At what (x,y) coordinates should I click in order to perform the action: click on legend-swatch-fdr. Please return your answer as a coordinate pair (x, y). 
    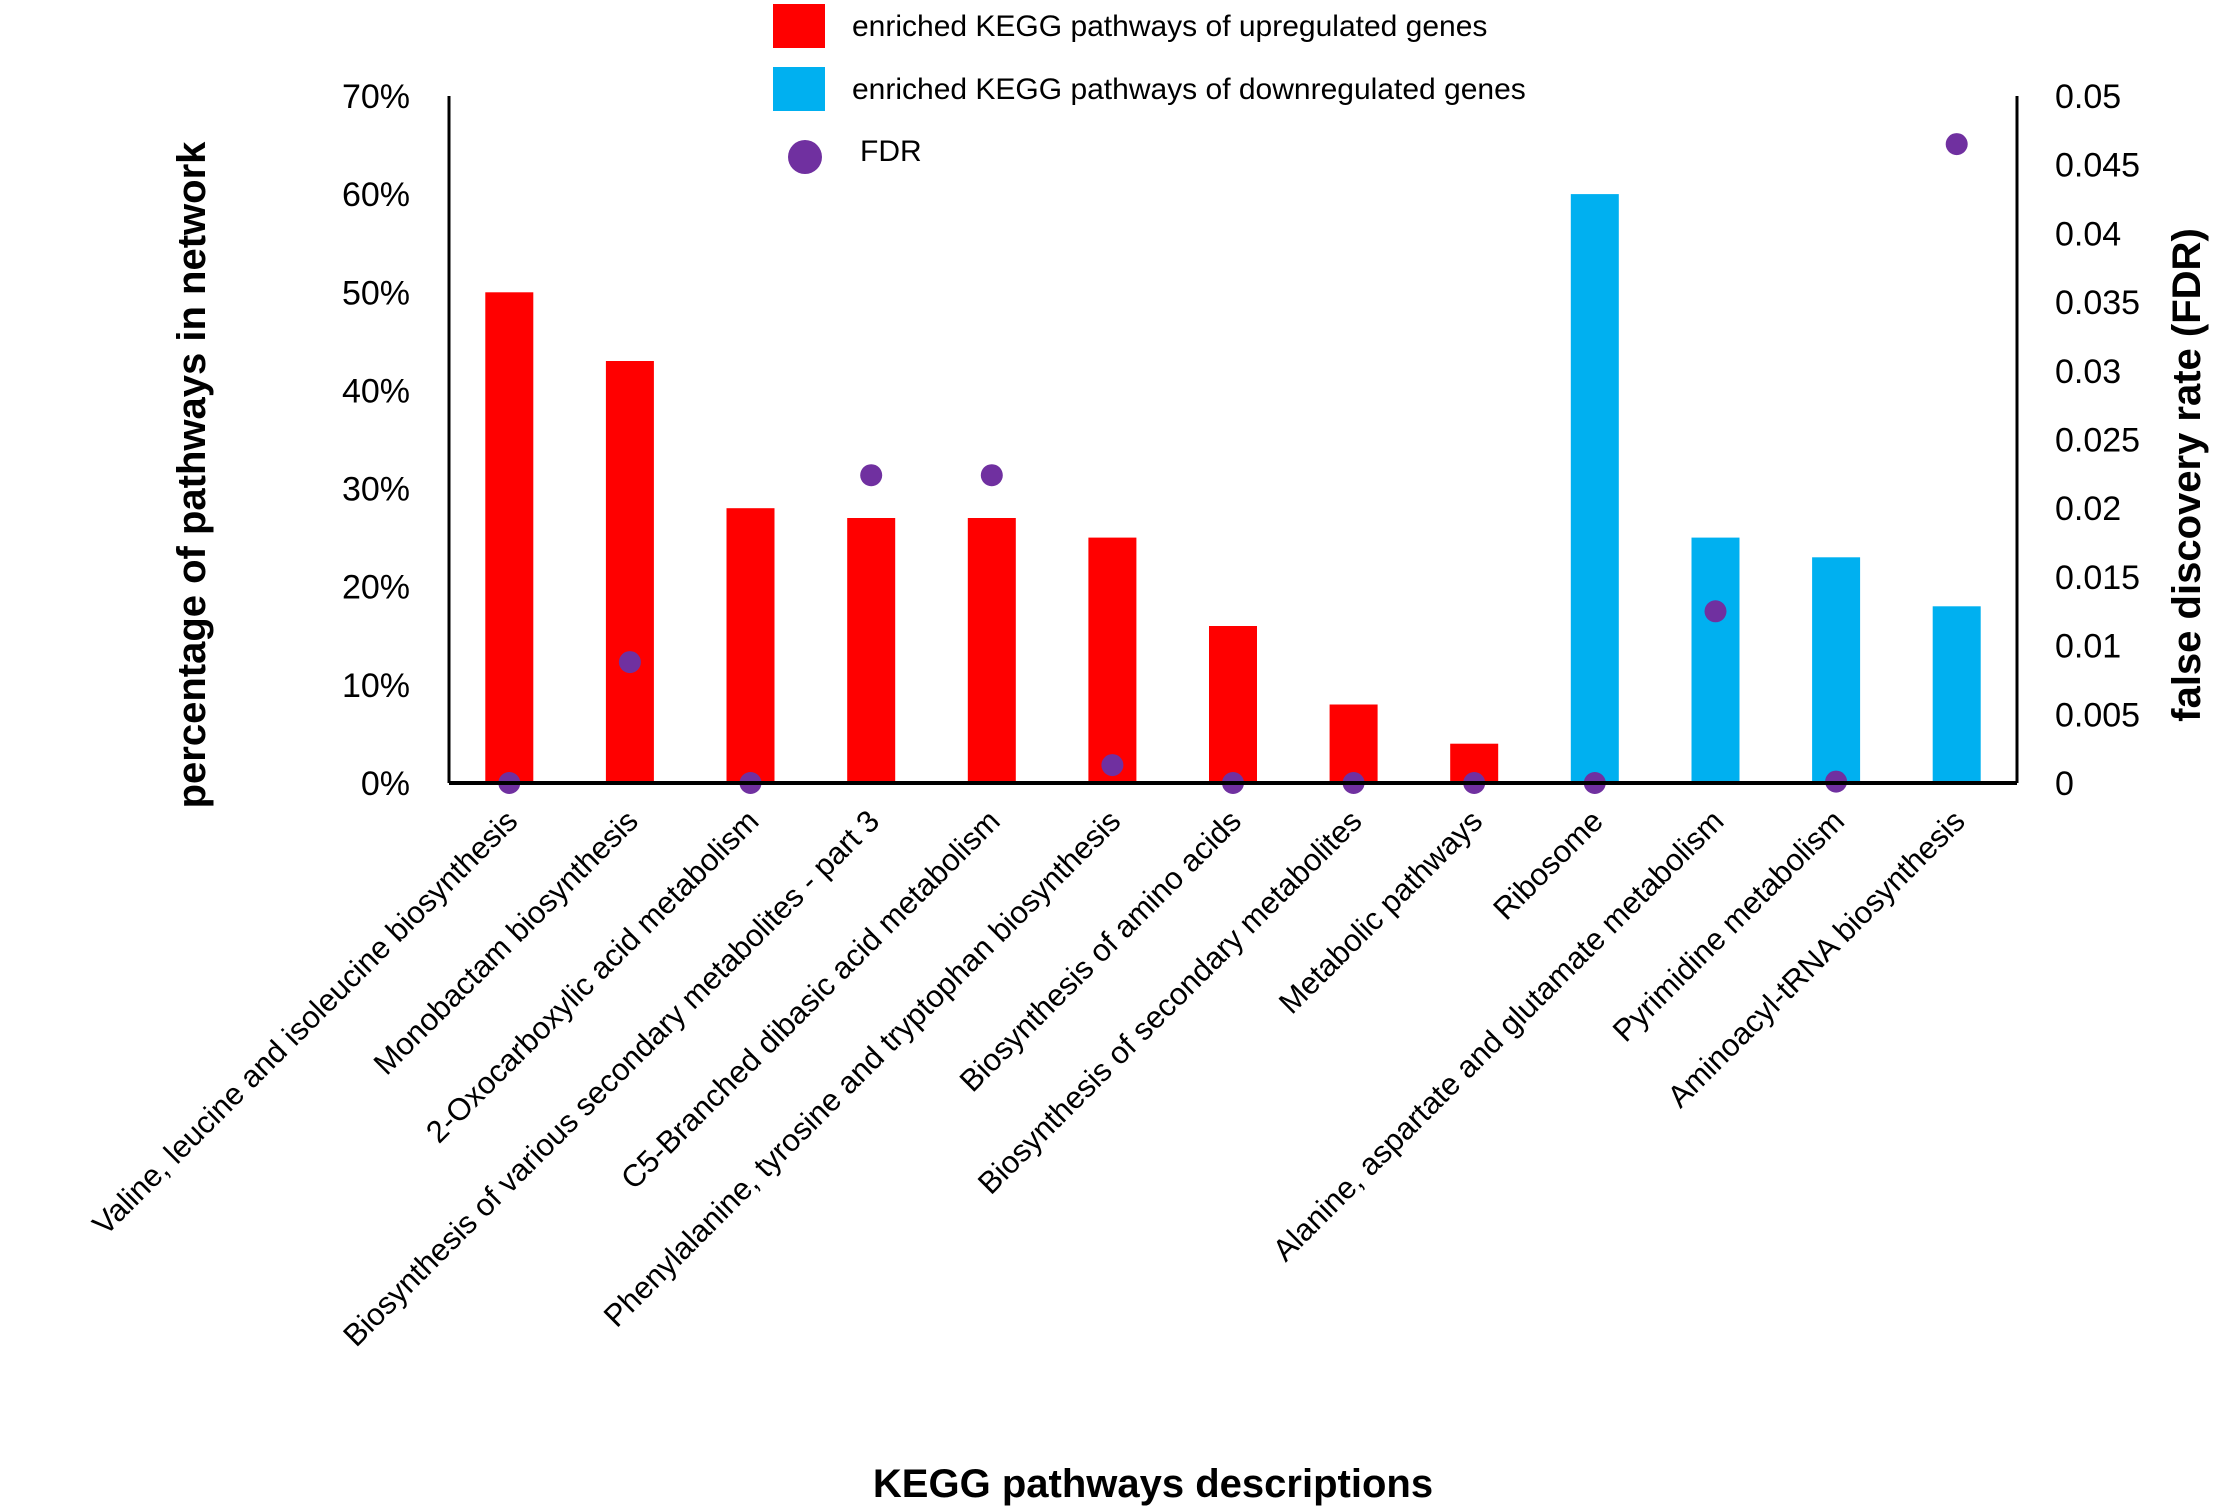
    Looking at the image, I should click on (805, 157).